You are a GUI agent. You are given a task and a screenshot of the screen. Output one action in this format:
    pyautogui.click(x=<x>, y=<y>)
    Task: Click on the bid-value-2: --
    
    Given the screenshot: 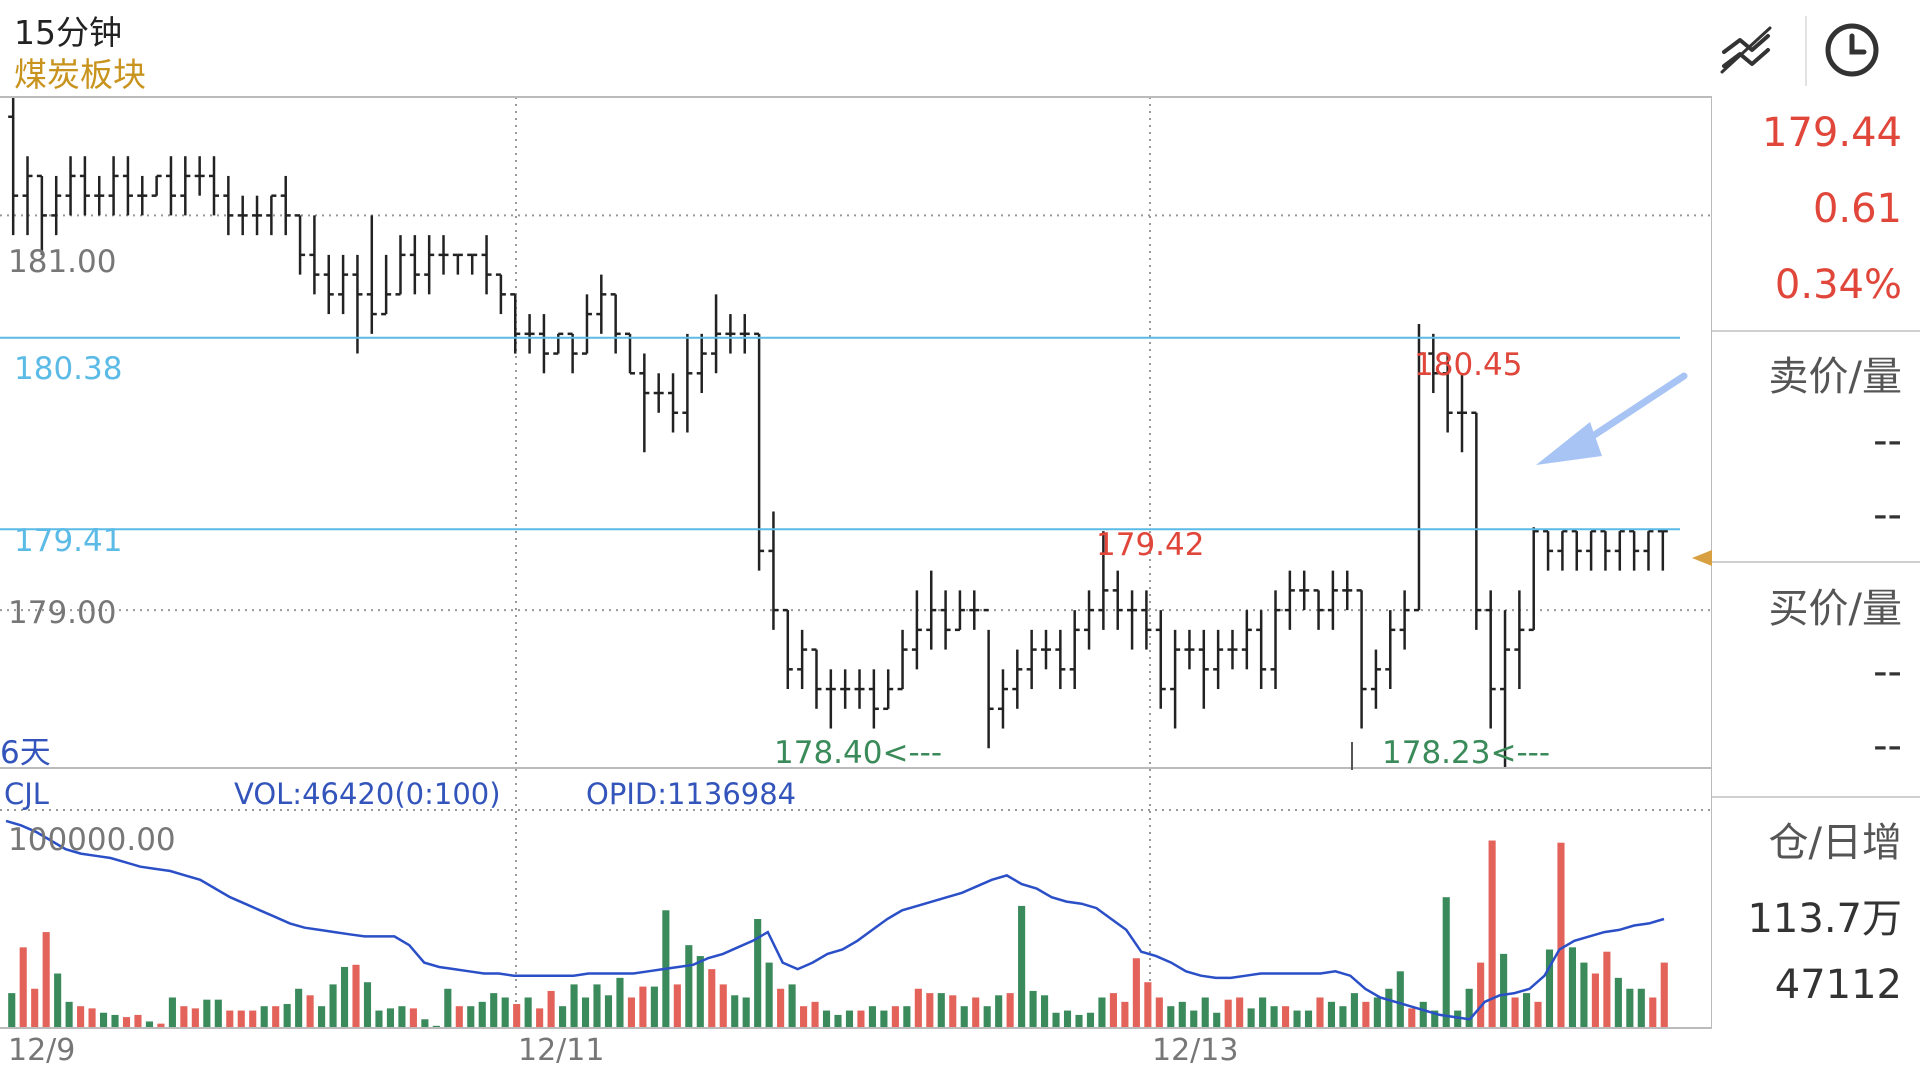 What is the action you would take?
    pyautogui.click(x=1887, y=746)
    